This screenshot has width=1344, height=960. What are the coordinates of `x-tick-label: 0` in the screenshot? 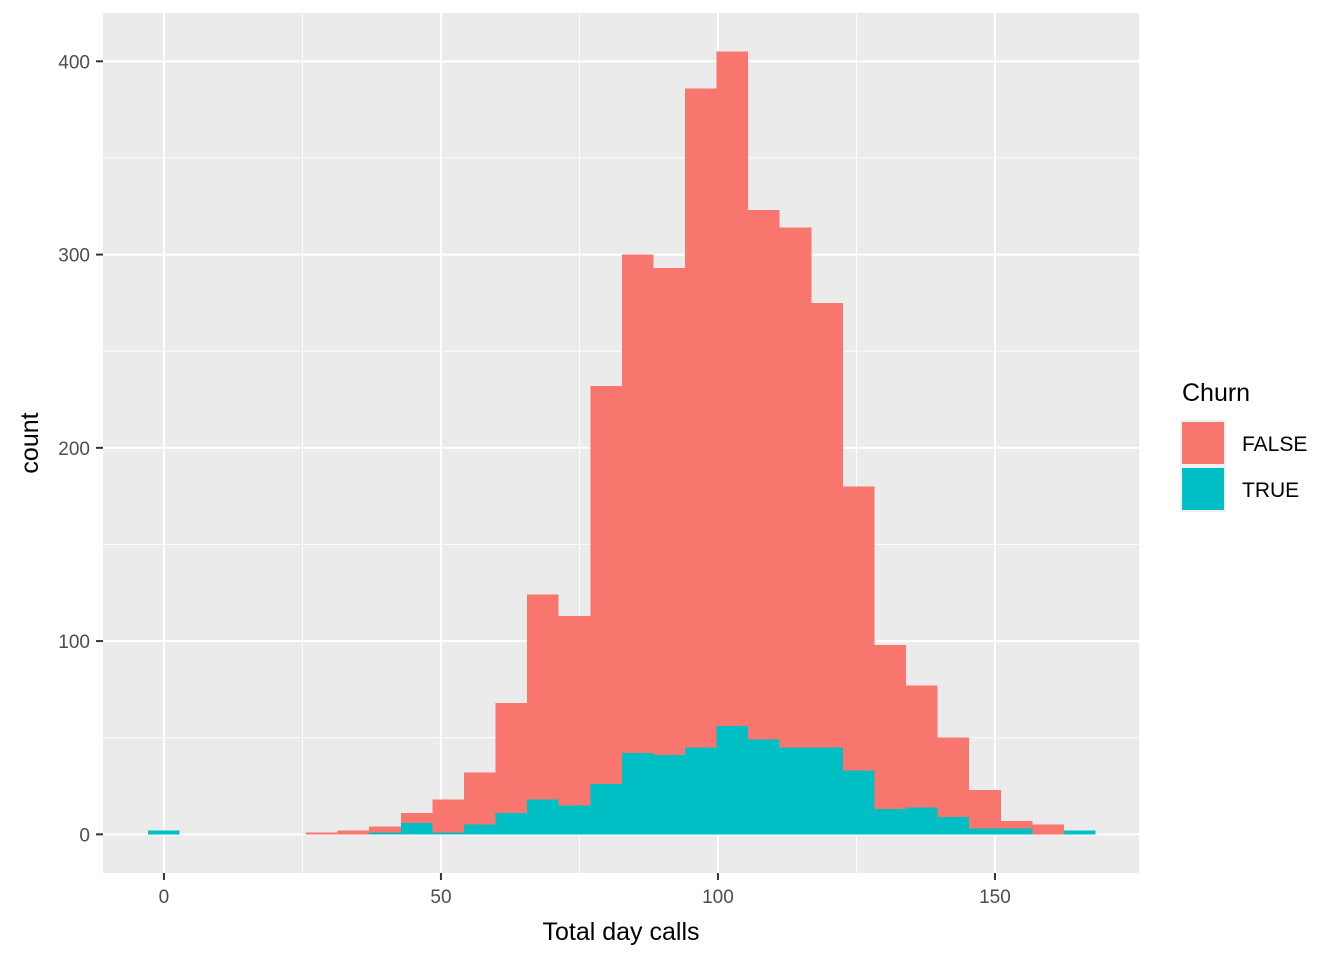 It's located at (164, 897).